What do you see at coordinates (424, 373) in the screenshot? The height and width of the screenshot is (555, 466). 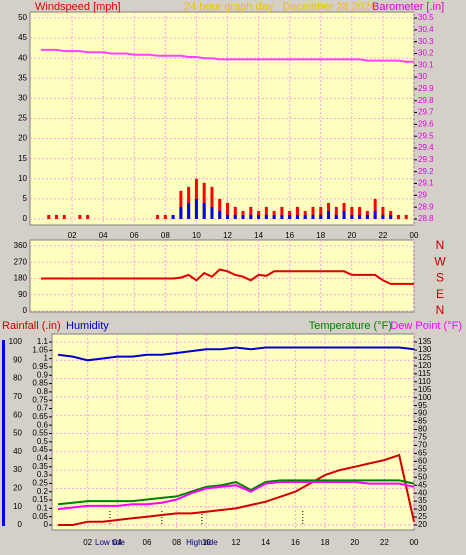 I see `y2-tick-label: 115` at bounding box center [424, 373].